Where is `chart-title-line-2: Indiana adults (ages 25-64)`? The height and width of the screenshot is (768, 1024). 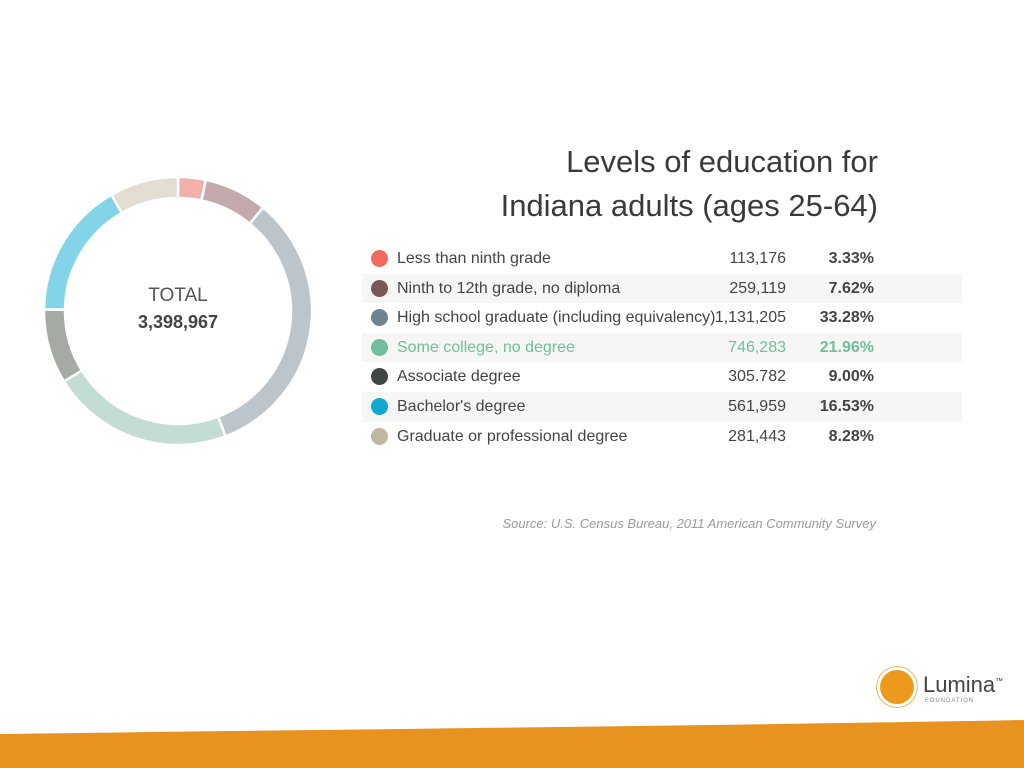
chart-title-line-2: Indiana adults (ages 25-64) is located at coordinates (689, 205).